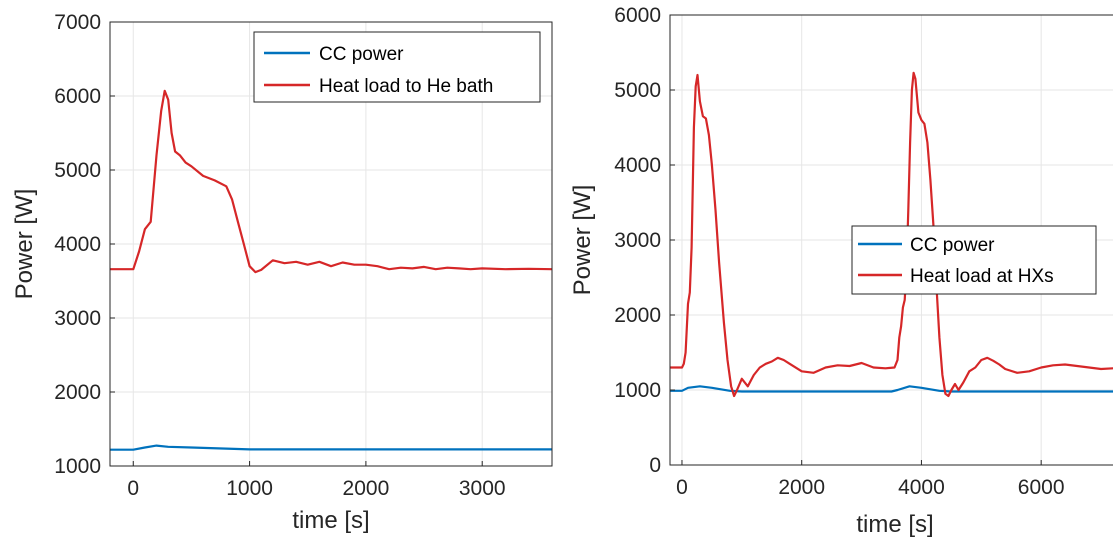 This screenshot has width=1113, height=544. I want to click on right-legend-label-heat-load: Heat load at HXs, so click(982, 276).